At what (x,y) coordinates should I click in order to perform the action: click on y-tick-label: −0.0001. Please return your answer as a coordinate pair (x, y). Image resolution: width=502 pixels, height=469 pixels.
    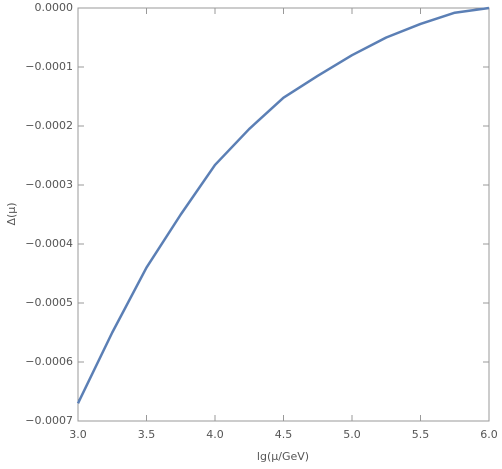
    Looking at the image, I should click on (49, 66).